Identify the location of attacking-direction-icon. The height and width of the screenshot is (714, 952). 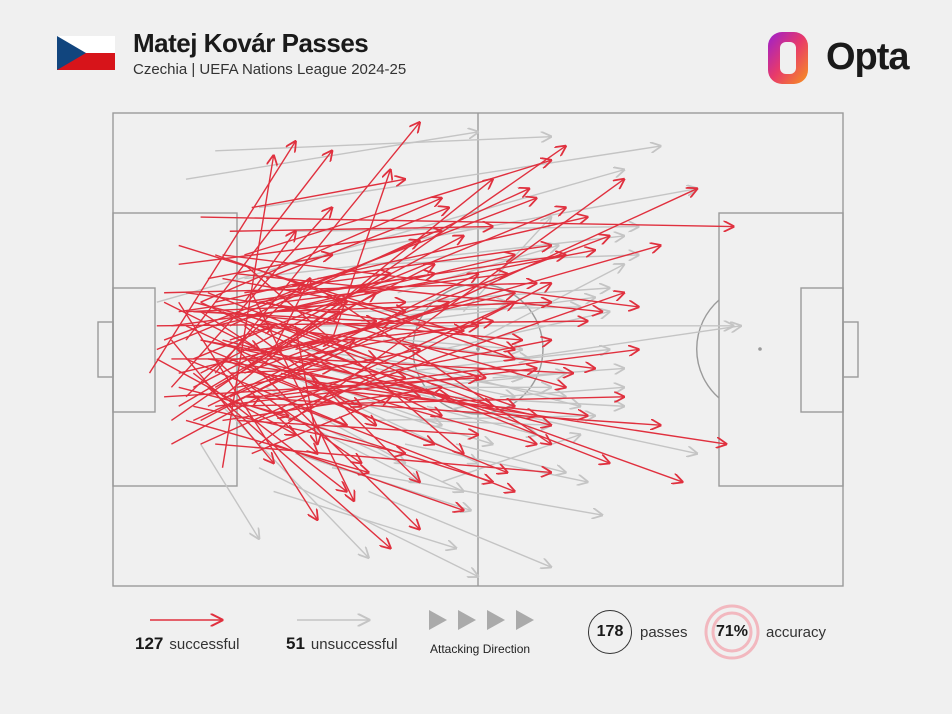
(481, 620).